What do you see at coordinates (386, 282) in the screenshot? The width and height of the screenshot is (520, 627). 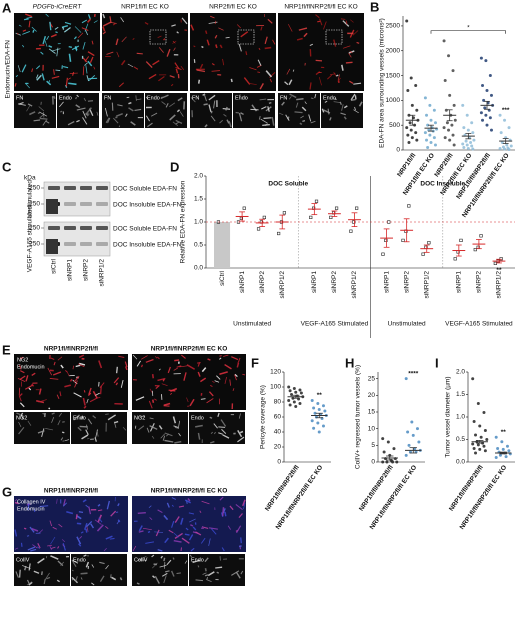 I see `x-tick-label: siNRP1` at bounding box center [386, 282].